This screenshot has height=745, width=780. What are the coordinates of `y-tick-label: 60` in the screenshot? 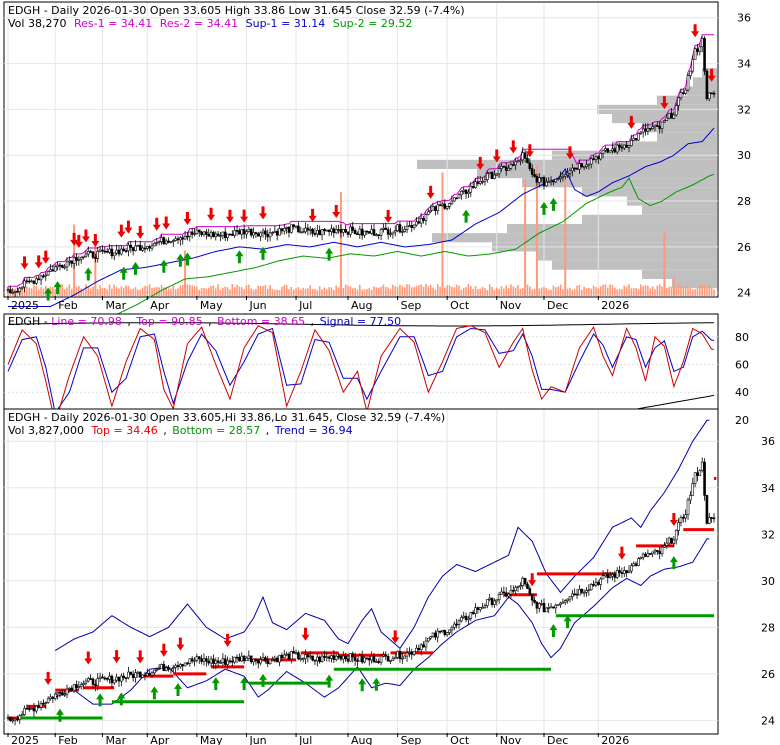 It's located at (742, 364).